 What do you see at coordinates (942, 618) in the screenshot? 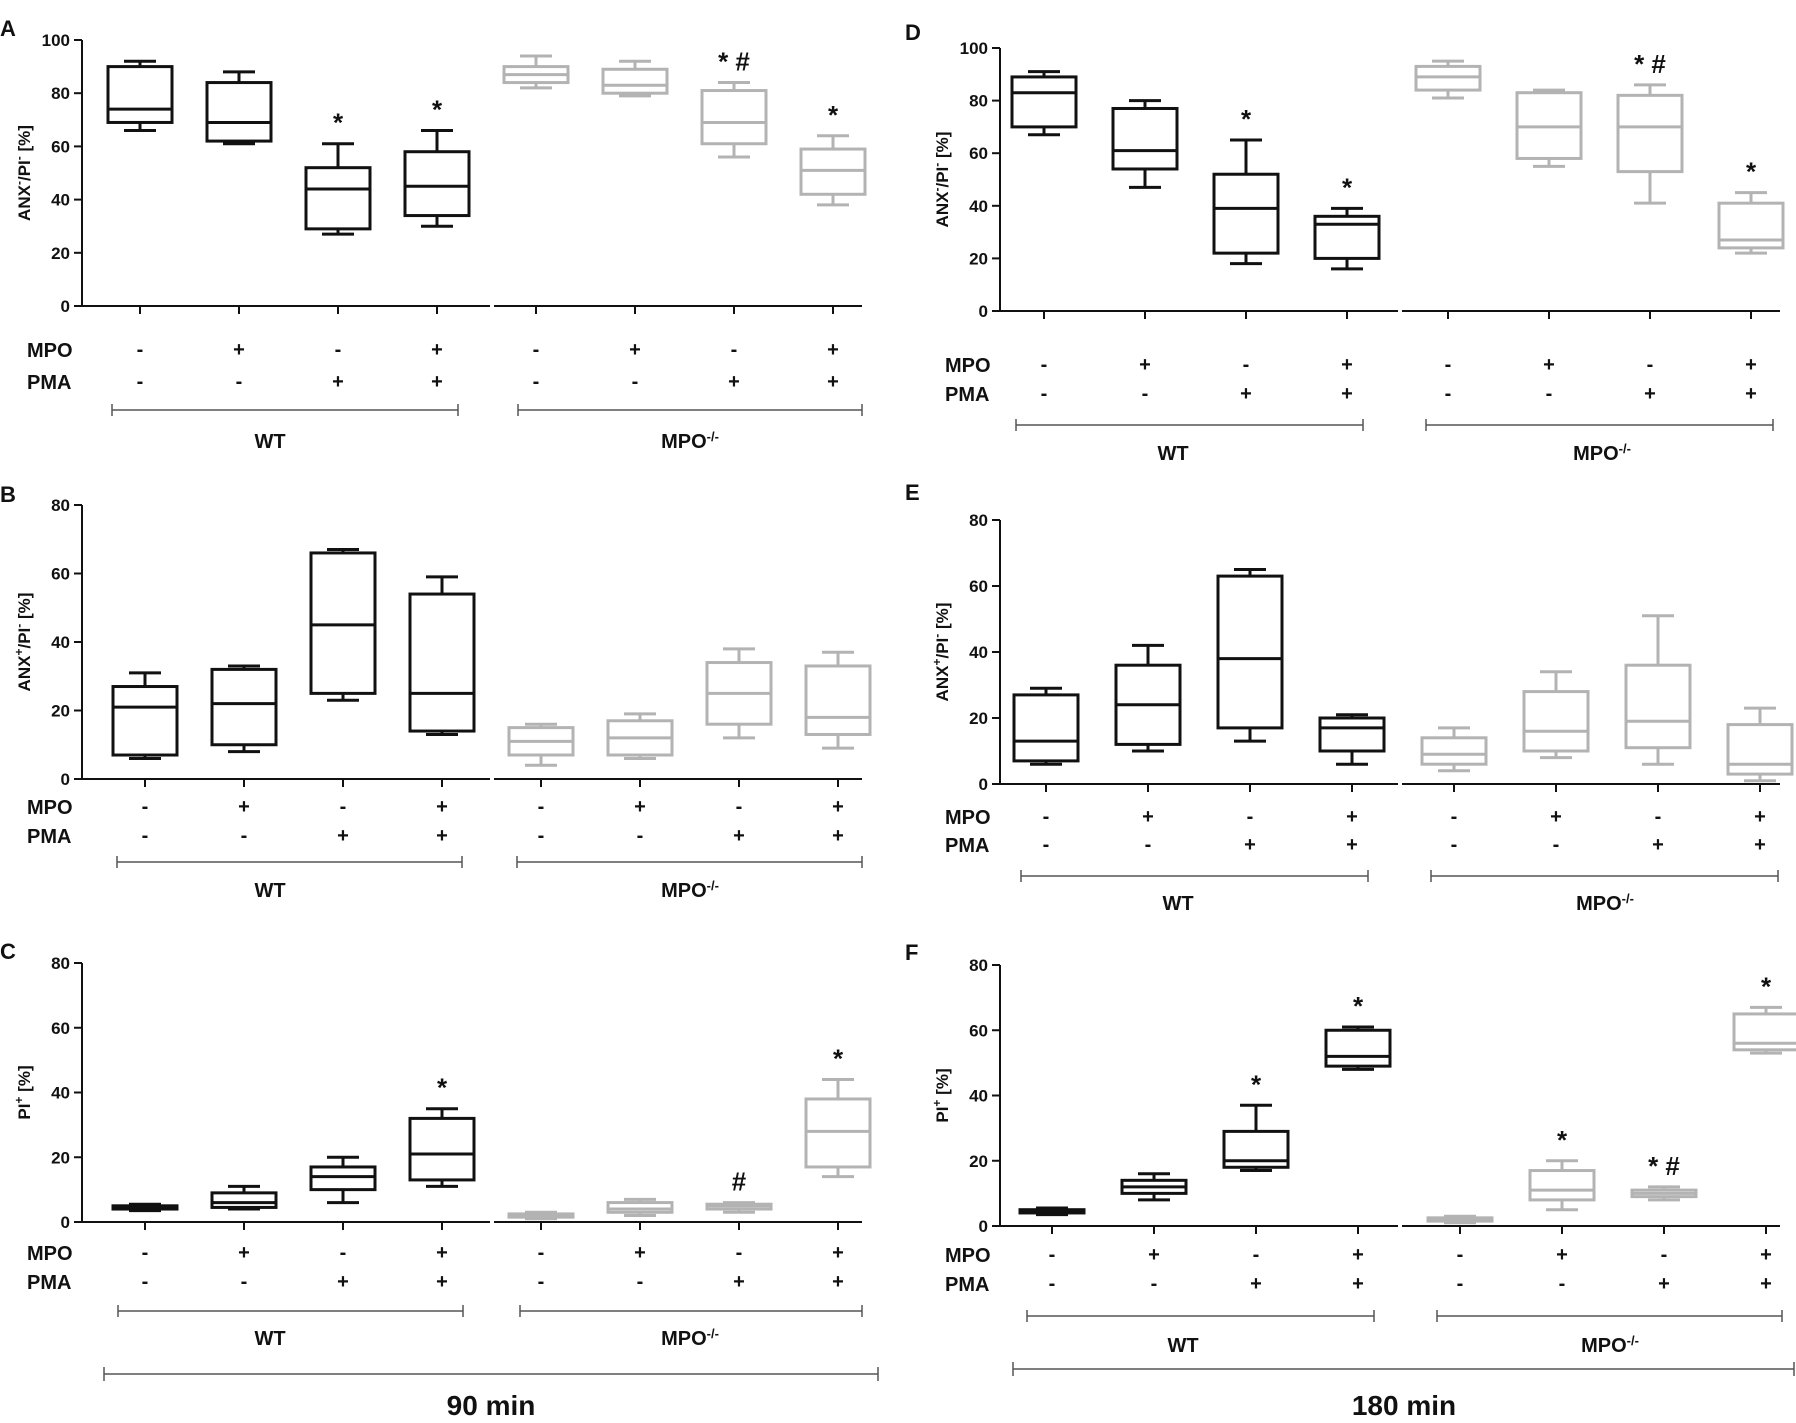
I see `y-axis-label-part: [%]` at bounding box center [942, 618].